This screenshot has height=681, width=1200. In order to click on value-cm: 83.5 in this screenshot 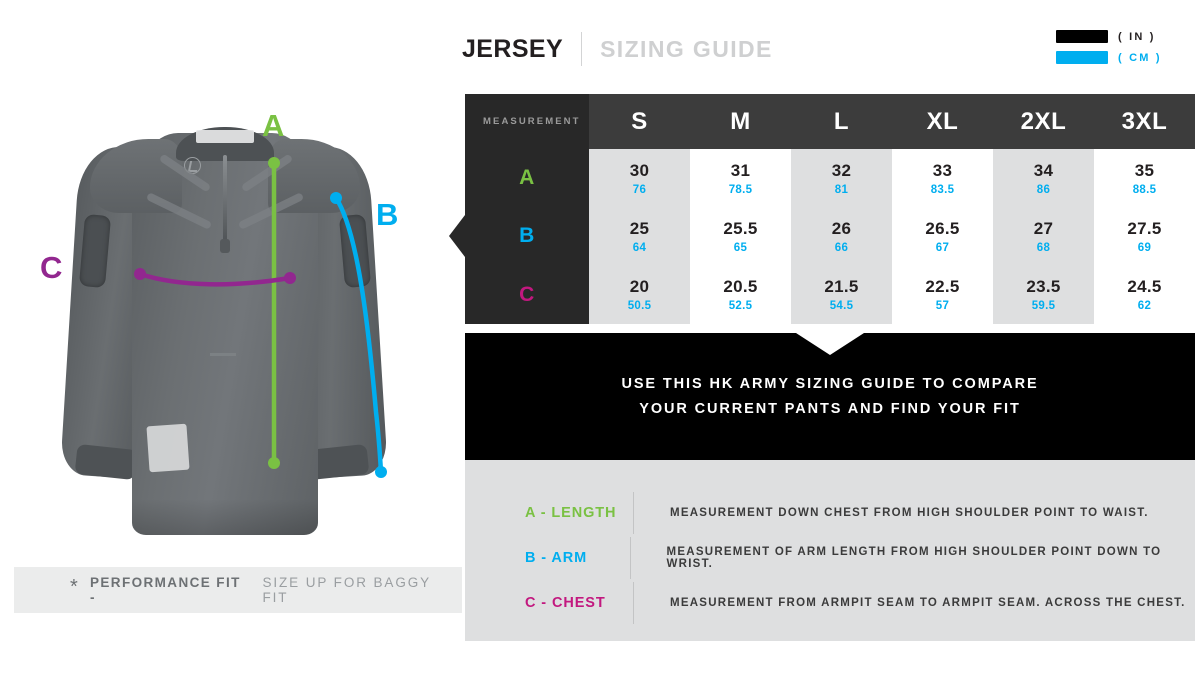, I will do `click(942, 189)`.